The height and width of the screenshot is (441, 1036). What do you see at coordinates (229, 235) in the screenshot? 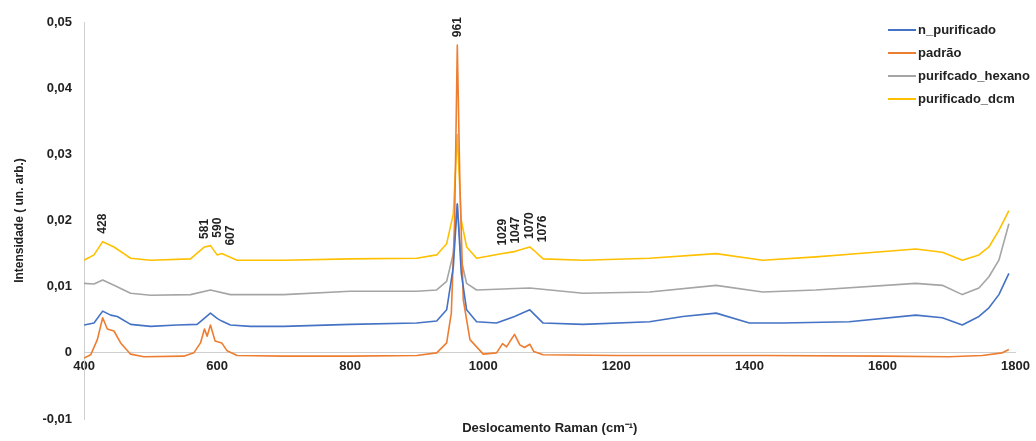
I see `annotation: 607` at bounding box center [229, 235].